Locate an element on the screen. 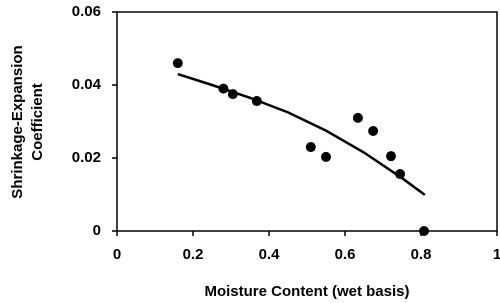 Image resolution: width=500 pixels, height=303 pixels. x-tick-label: 1 is located at coordinates (496, 254).